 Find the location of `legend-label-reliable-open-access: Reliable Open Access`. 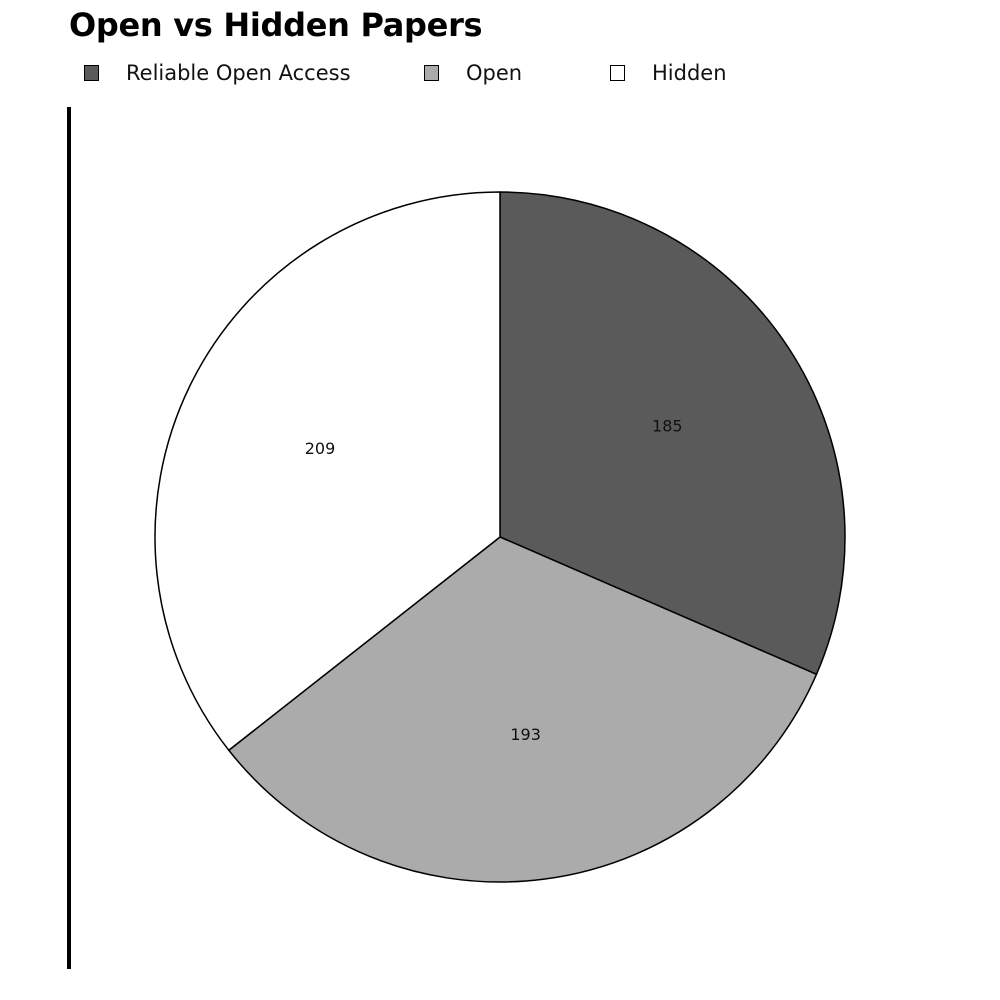

legend-label-reliable-open-access: Reliable Open Access is located at coordinates (238, 73).